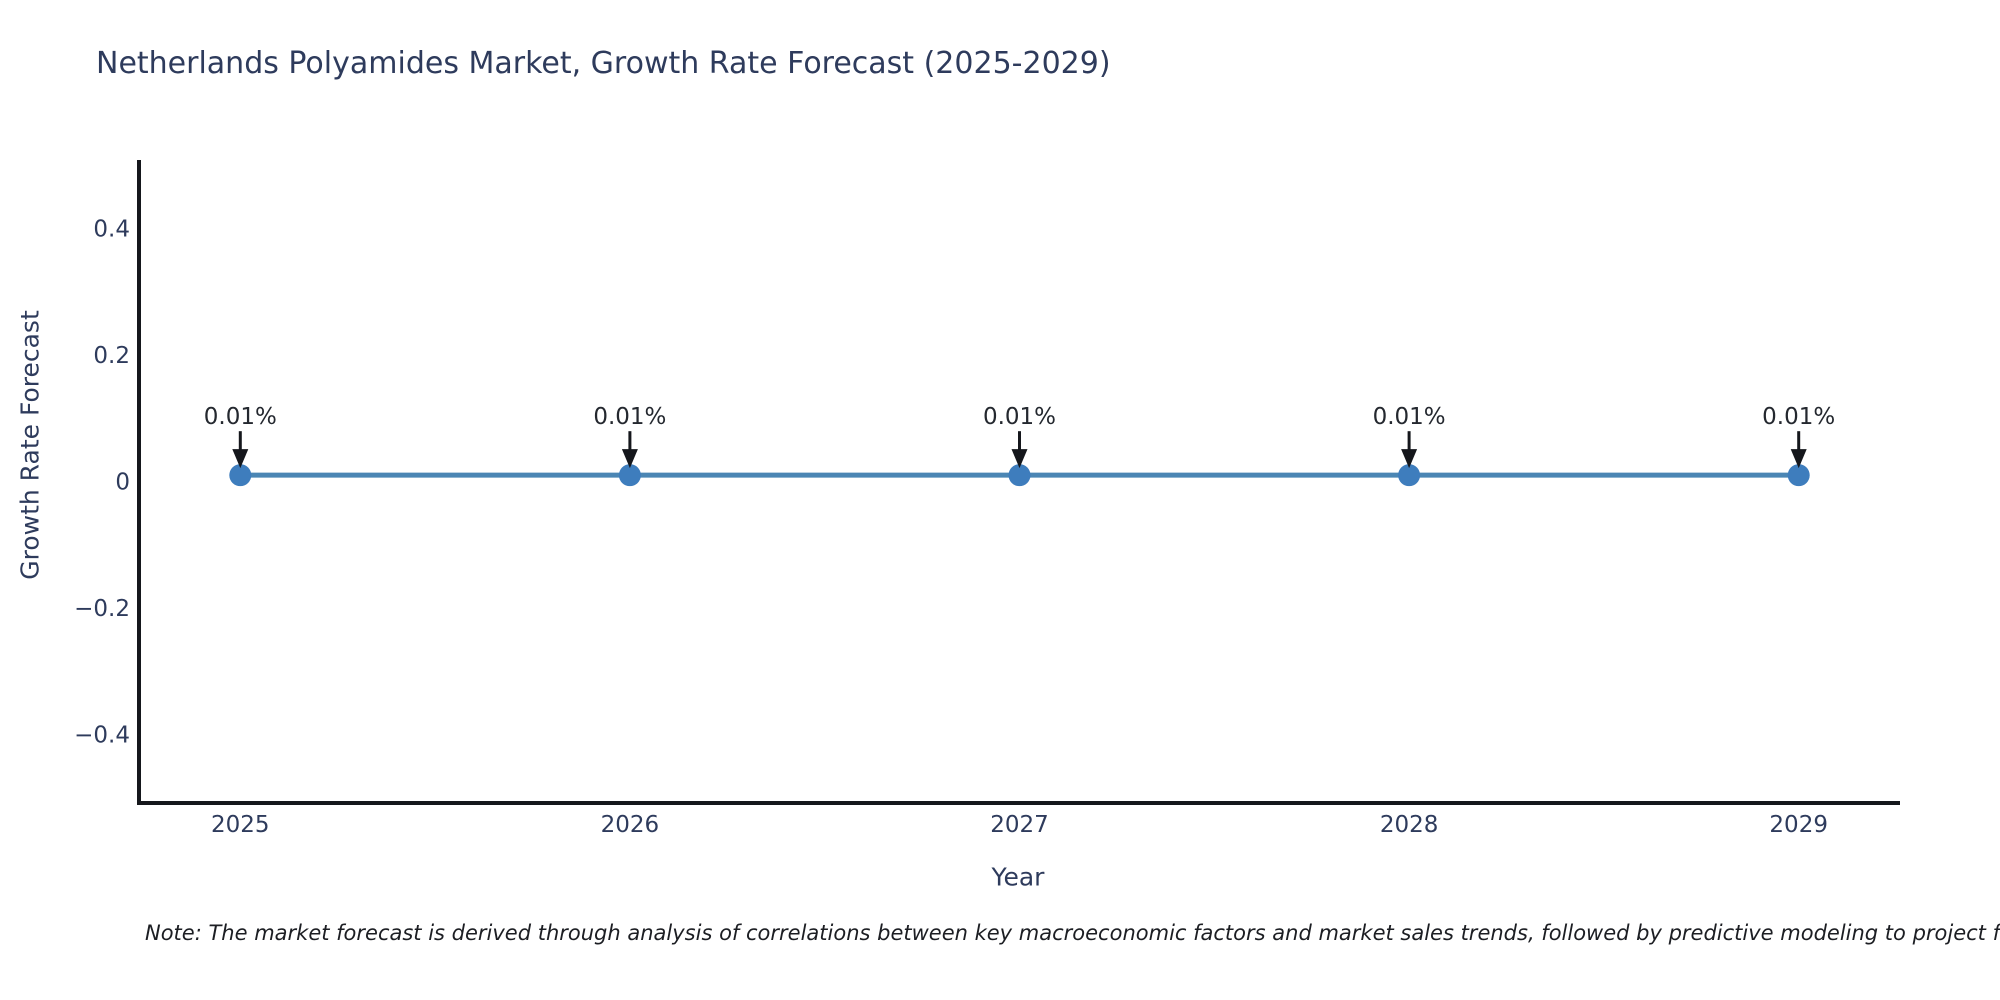  I want to click on x-tick-label: 2025, so click(240, 825).